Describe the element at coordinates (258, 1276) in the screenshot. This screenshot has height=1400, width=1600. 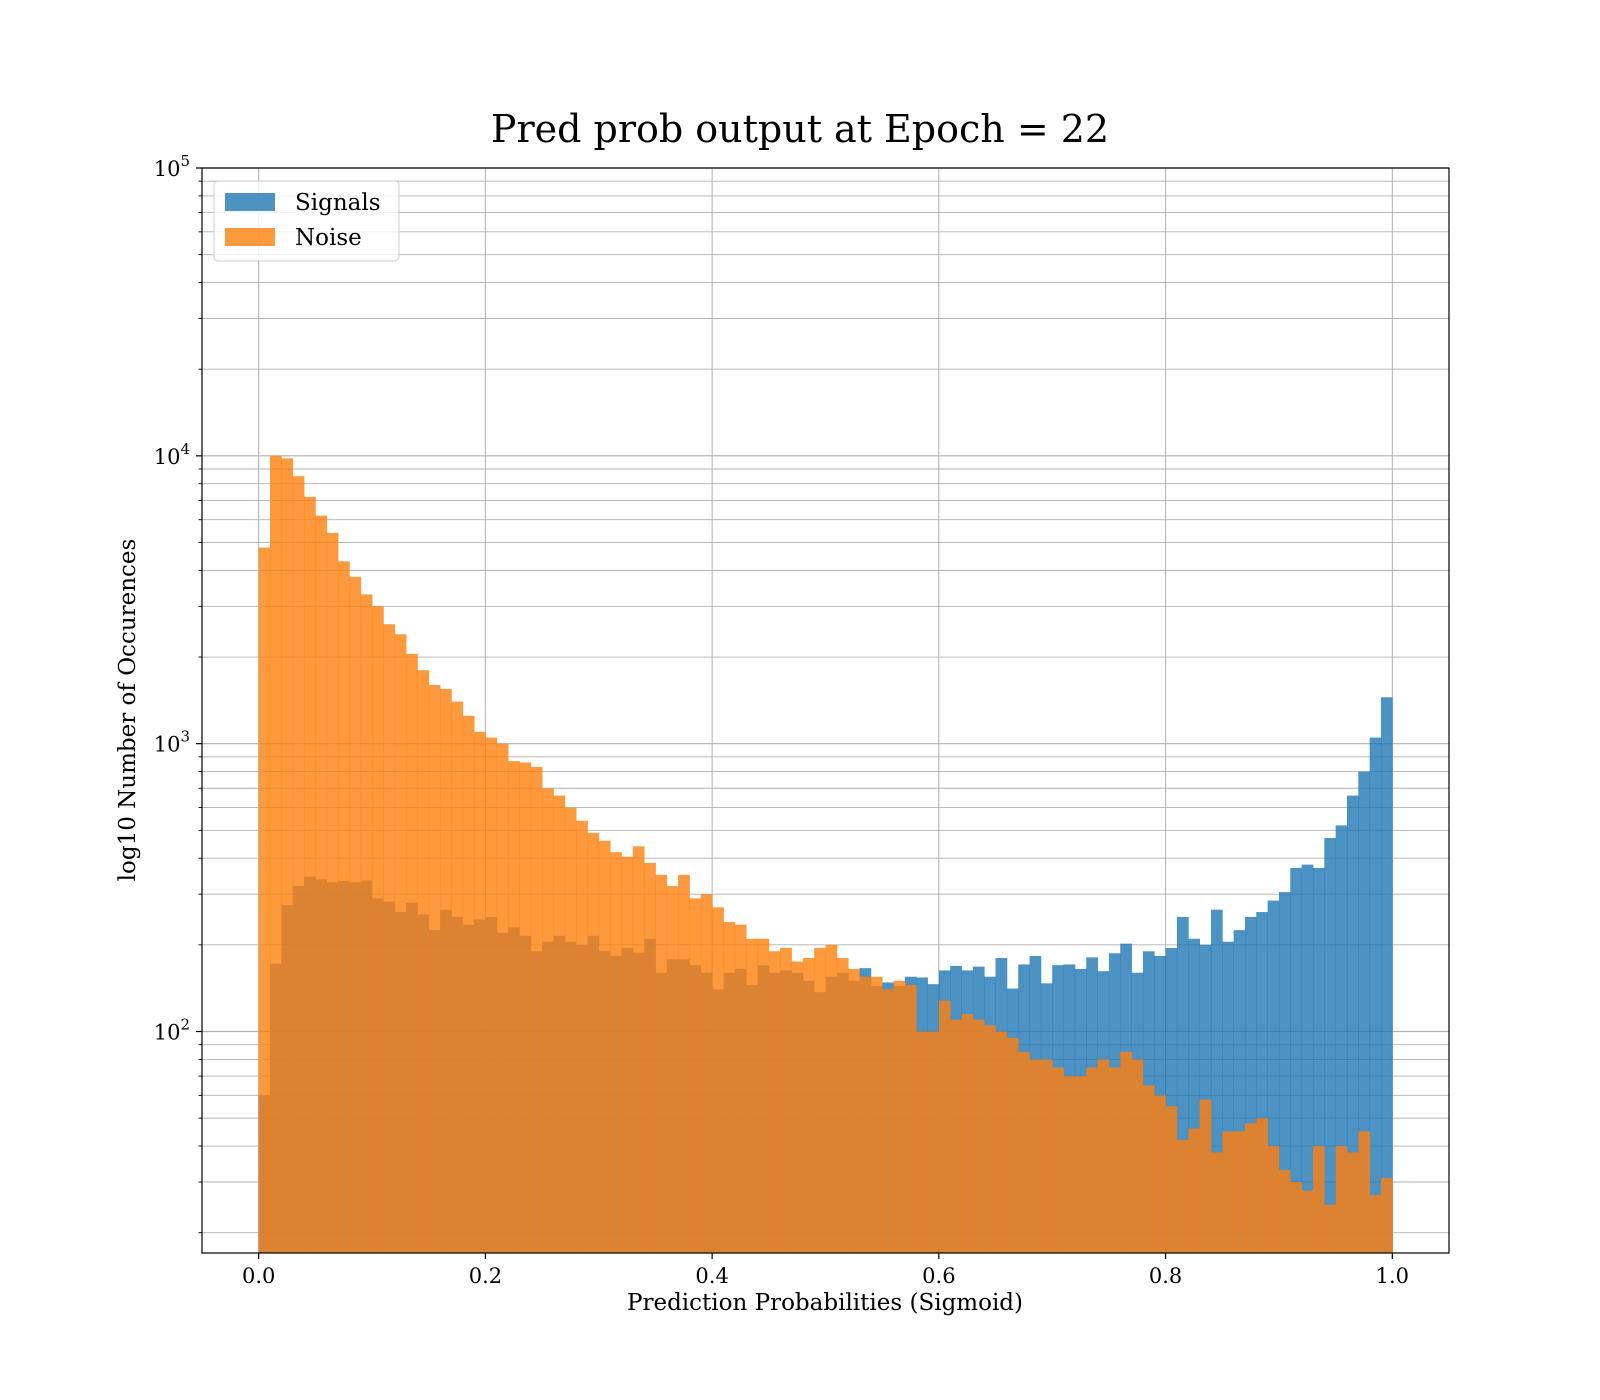
I see `x-tick-label: 0.0` at that location.